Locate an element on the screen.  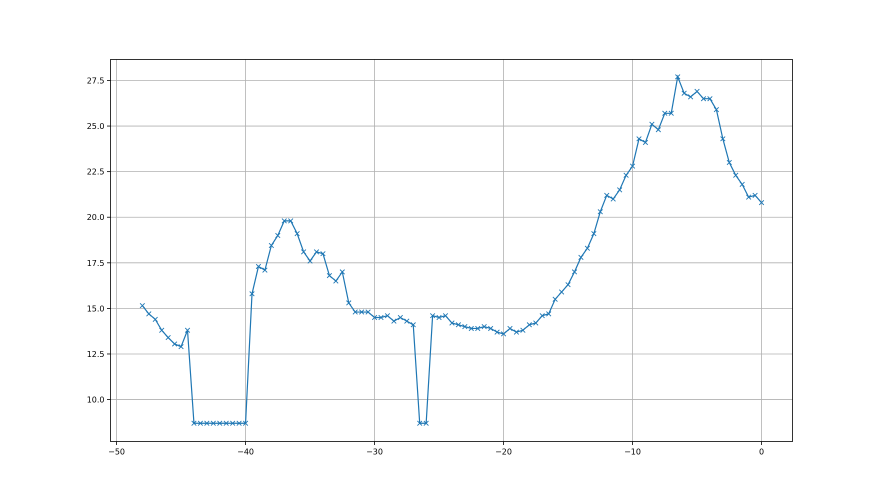
y-tick-label: 22.5 is located at coordinates (96, 172).